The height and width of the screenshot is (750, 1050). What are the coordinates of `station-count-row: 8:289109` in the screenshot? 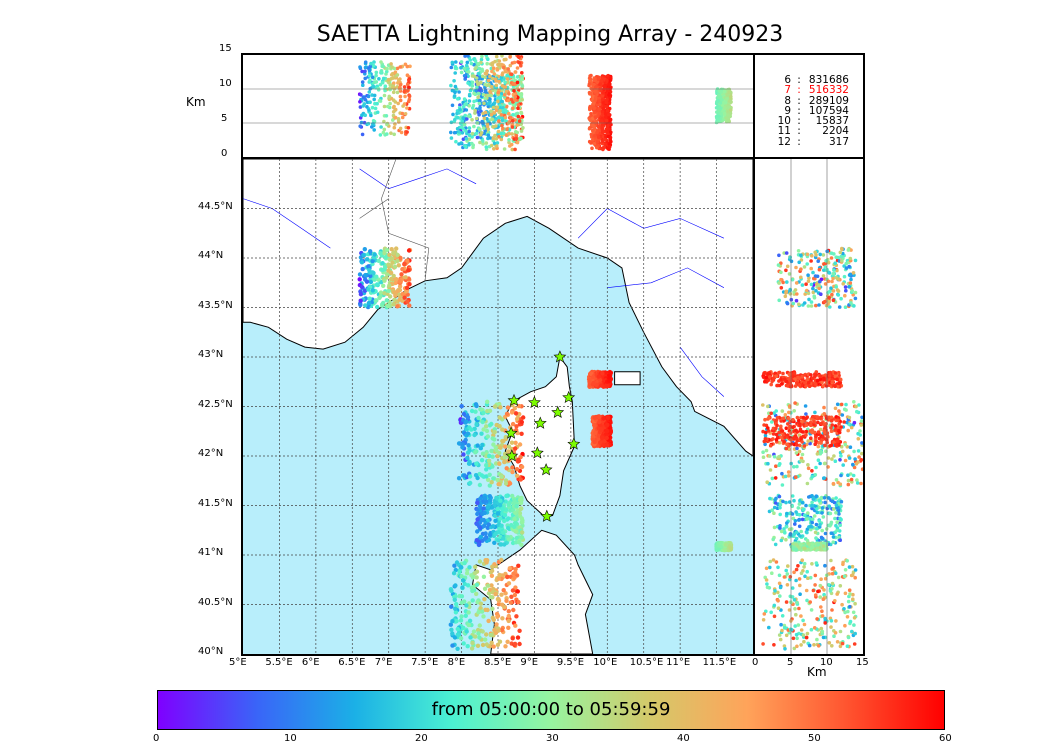 It's located at (809, 100).